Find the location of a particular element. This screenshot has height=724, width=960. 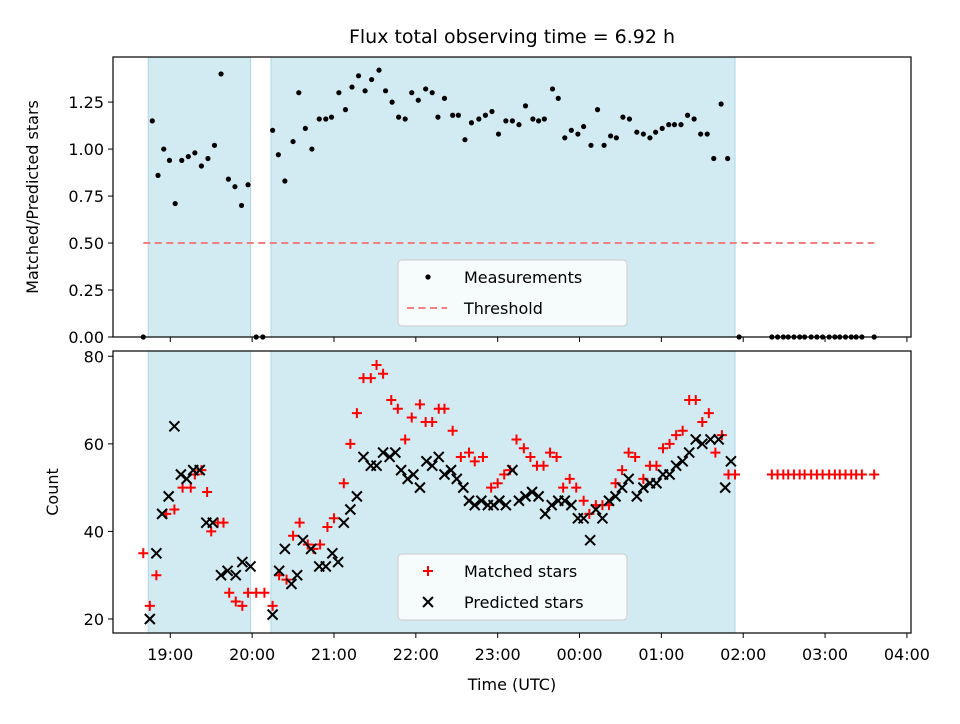

y-tick-label: 0.50 is located at coordinates (86, 243).